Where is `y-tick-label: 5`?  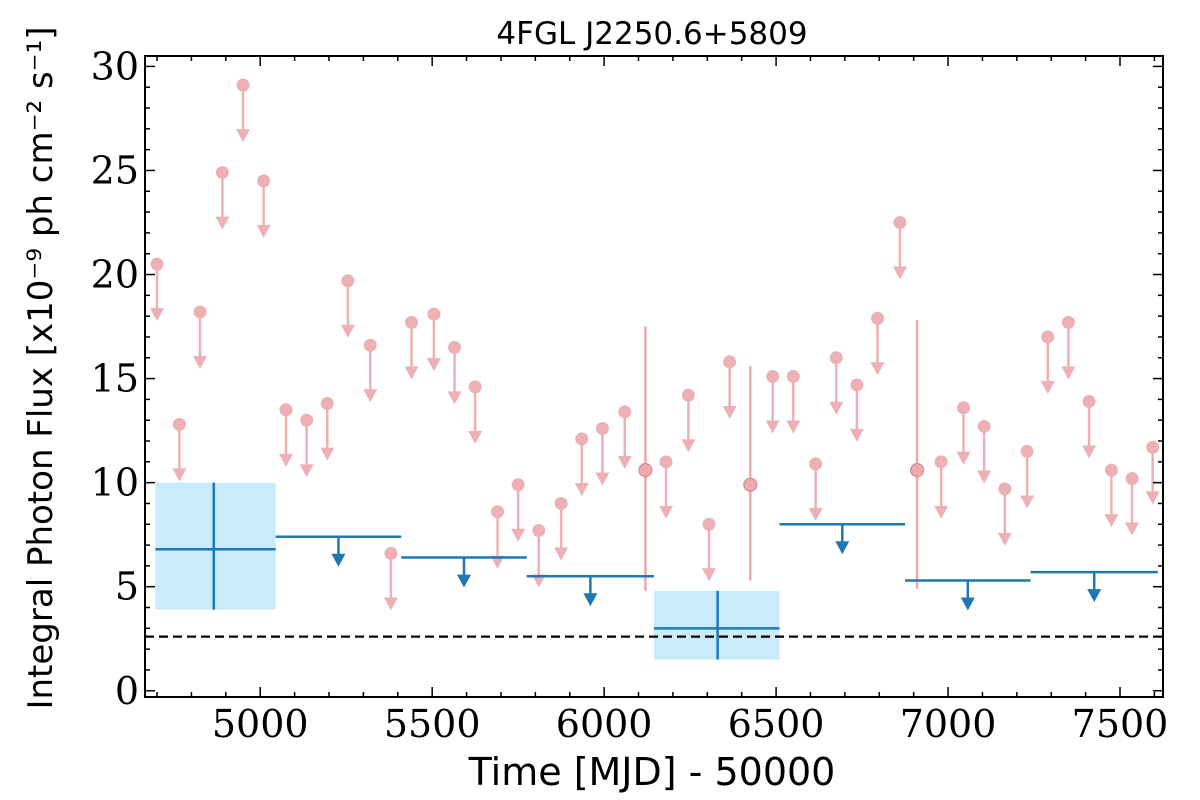 y-tick-label: 5 is located at coordinates (127, 587).